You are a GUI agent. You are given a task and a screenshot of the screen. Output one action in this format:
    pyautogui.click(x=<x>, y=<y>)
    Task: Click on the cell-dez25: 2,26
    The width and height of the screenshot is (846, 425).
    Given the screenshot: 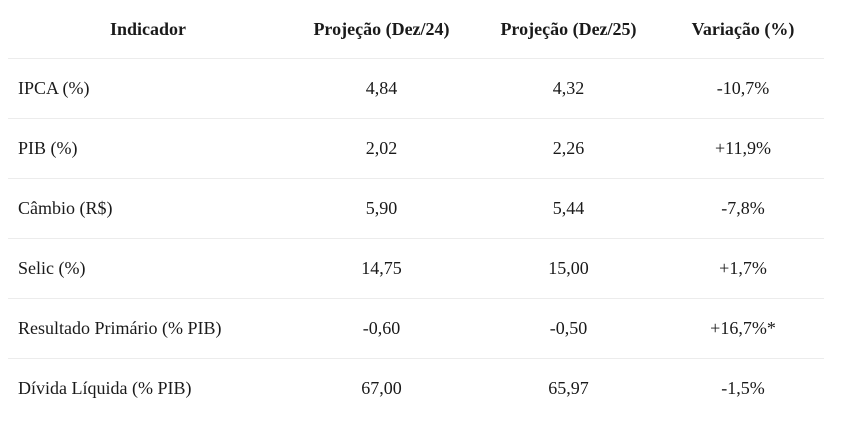 What is the action you would take?
    pyautogui.click(x=568, y=148)
    